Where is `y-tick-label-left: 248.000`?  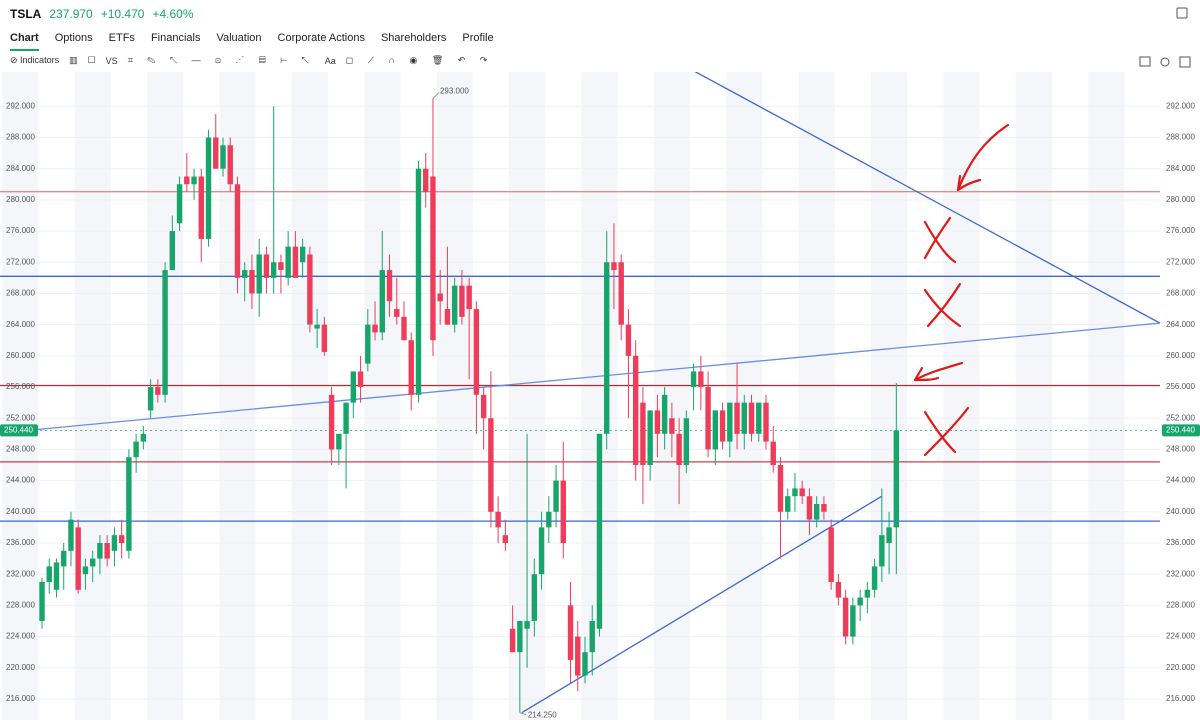
y-tick-label-left: 248.000 is located at coordinates (20, 449).